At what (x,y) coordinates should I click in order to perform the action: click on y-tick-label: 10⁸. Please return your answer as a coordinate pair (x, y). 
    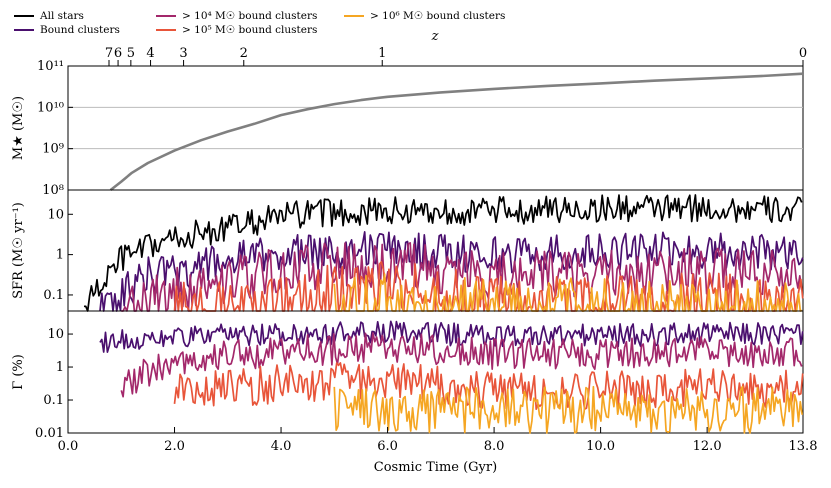
    Looking at the image, I should click on (53, 190).